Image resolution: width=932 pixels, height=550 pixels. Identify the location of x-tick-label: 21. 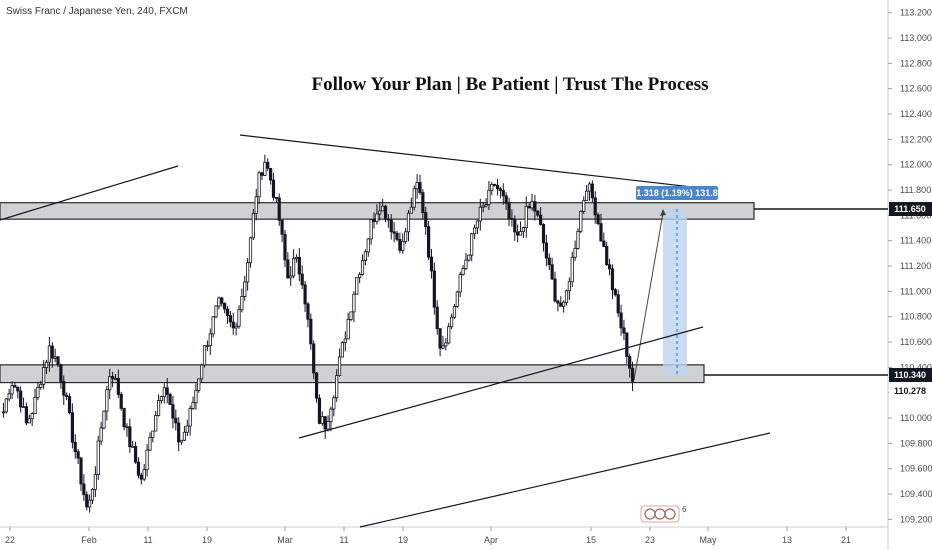
(846, 540).